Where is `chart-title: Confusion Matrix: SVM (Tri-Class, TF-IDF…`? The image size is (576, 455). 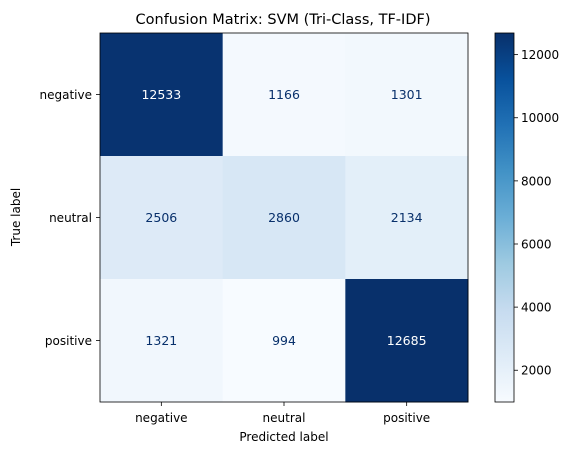 chart-title: Confusion Matrix: SVM (Tri-Class, TF-IDF… is located at coordinates (283, 20).